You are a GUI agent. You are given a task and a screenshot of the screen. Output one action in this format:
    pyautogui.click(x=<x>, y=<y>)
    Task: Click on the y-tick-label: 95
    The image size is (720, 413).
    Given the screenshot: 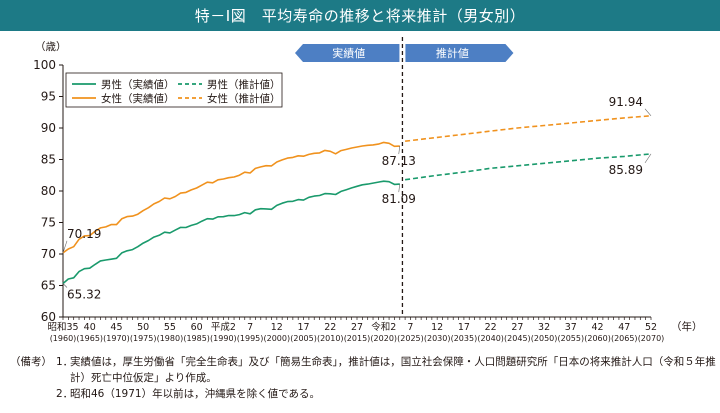 What is the action you would take?
    pyautogui.click(x=48, y=97)
    